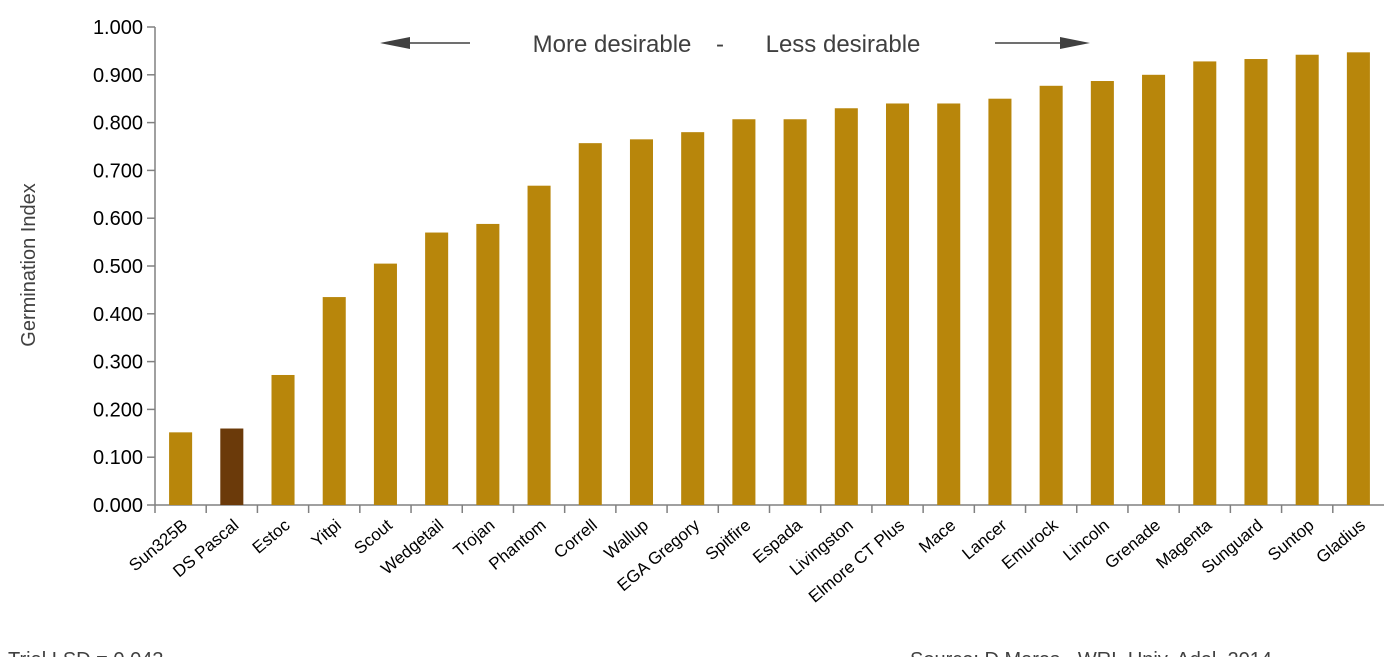  What do you see at coordinates (232, 466) in the screenshot?
I see `bar-ds-pascal` at bounding box center [232, 466].